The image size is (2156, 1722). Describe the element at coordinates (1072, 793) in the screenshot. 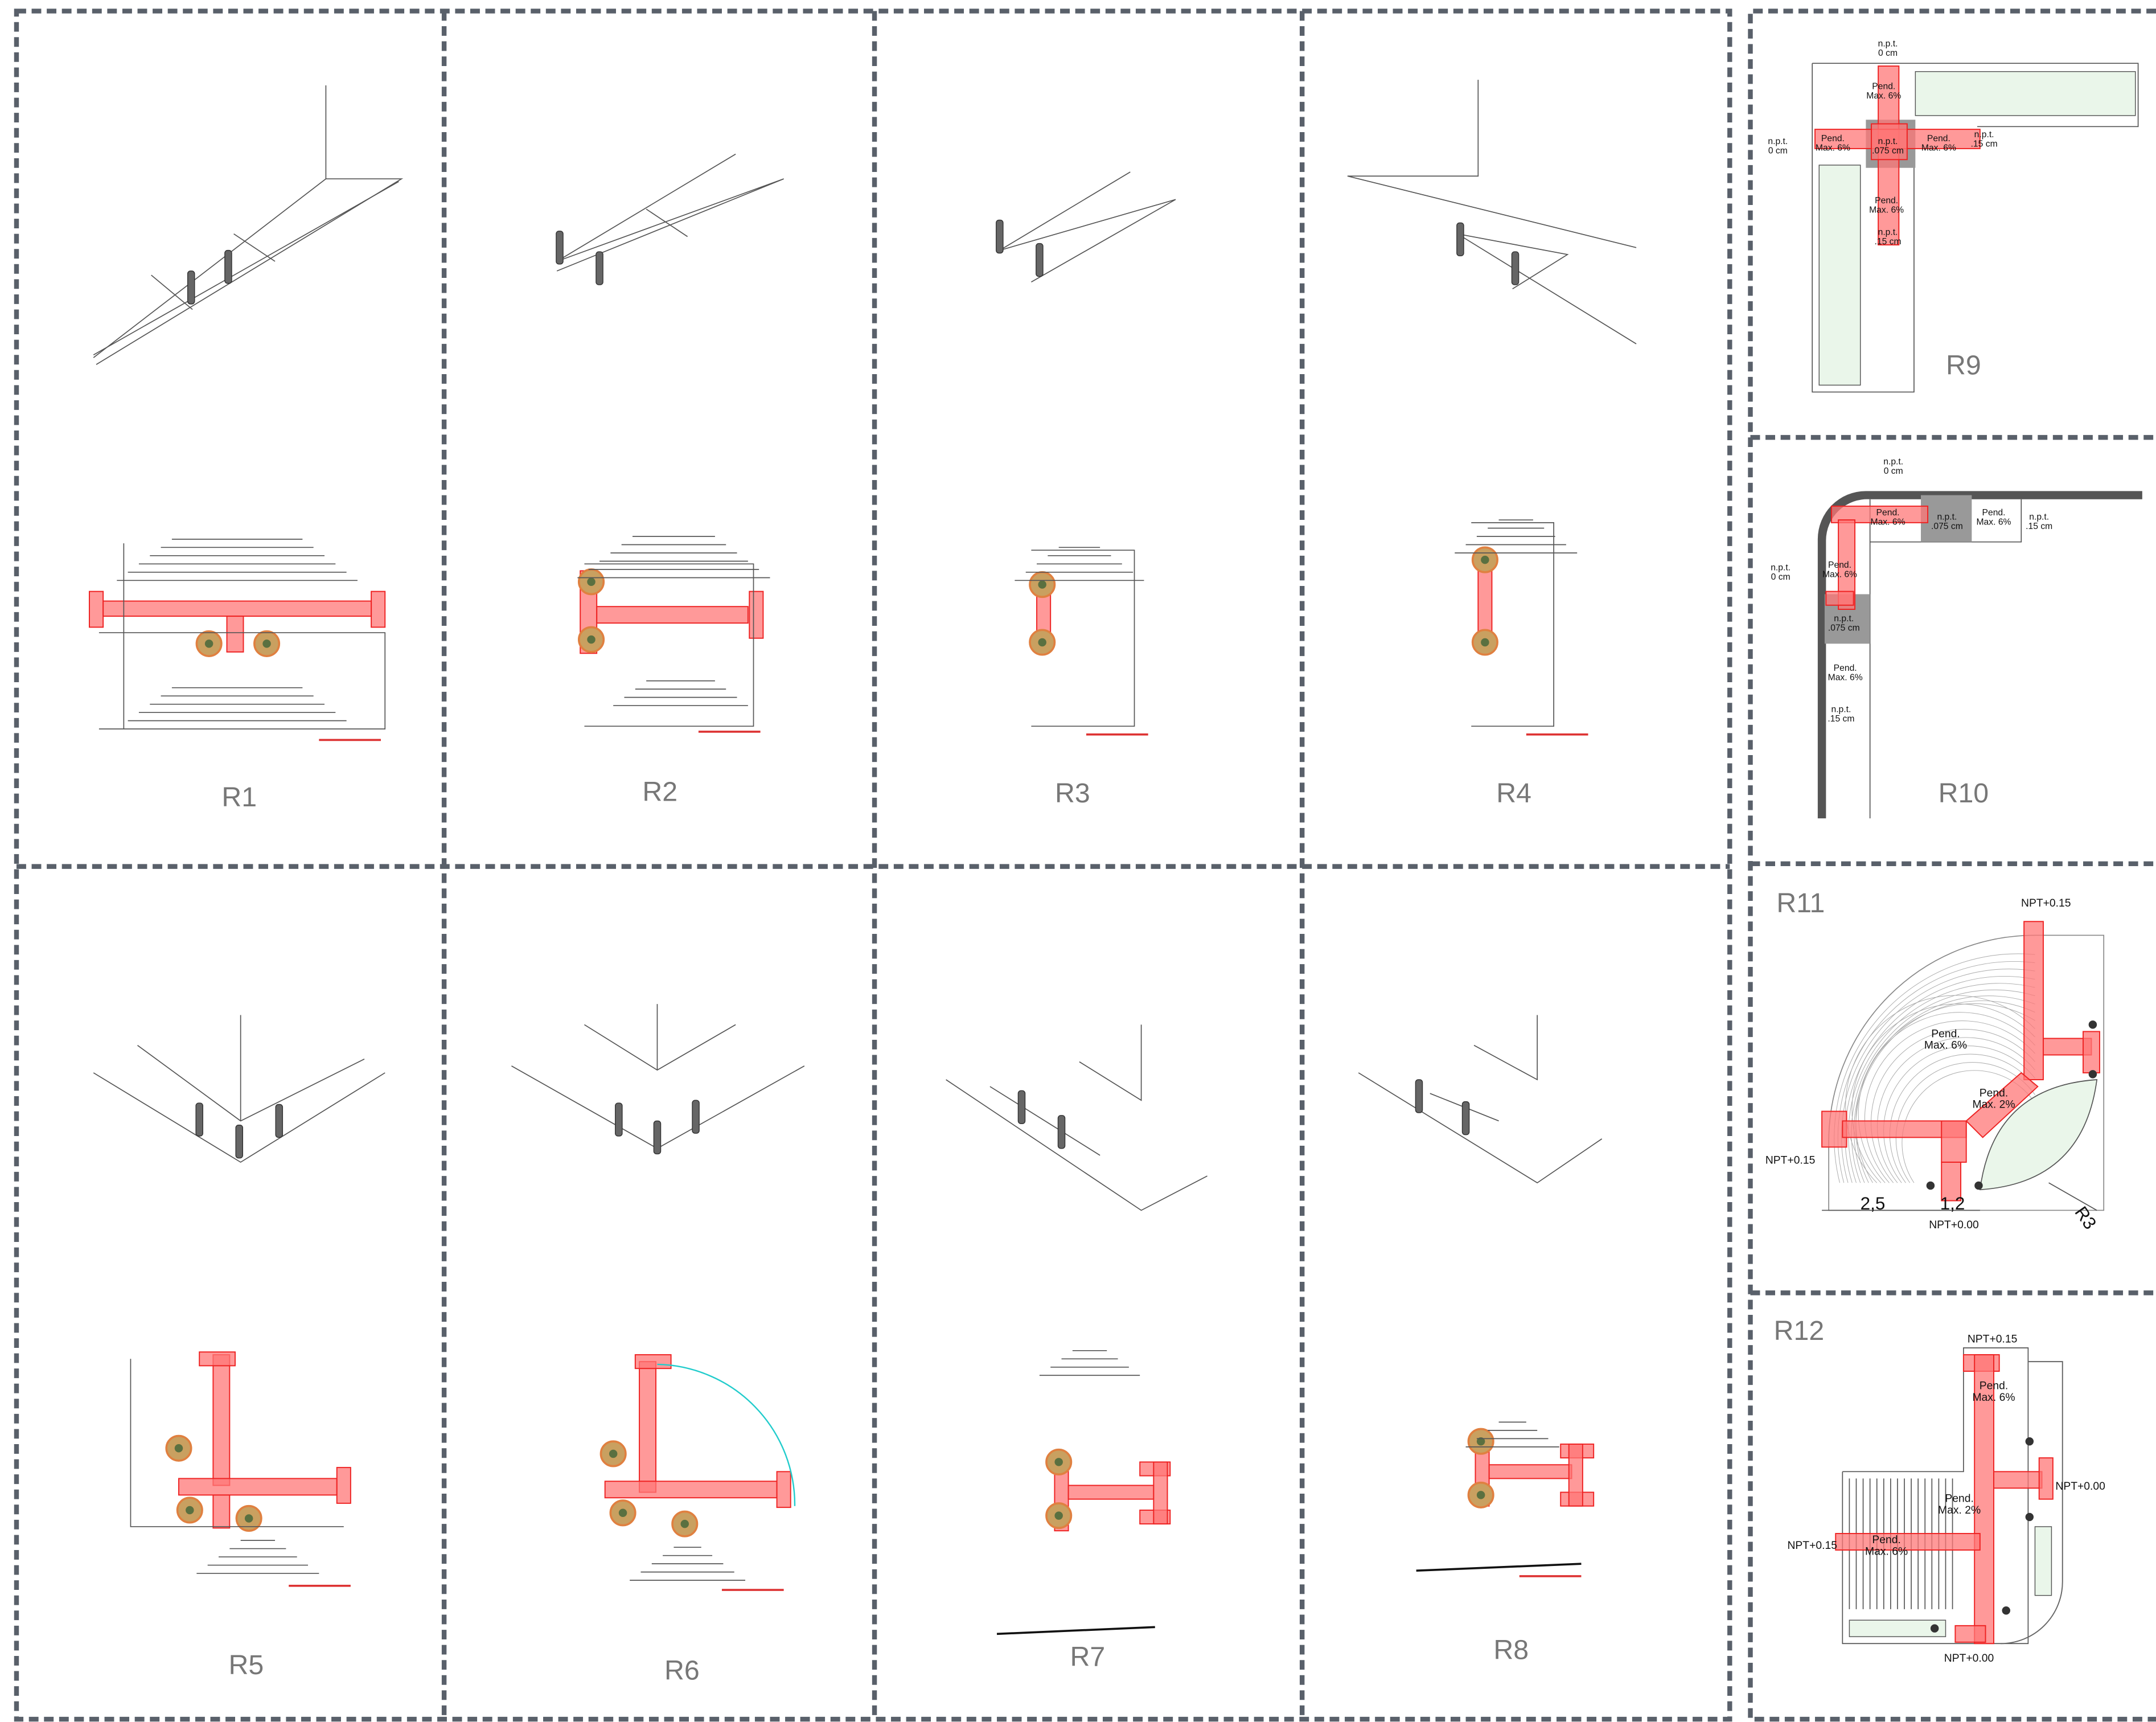

I see `panel-label: R3` at that location.